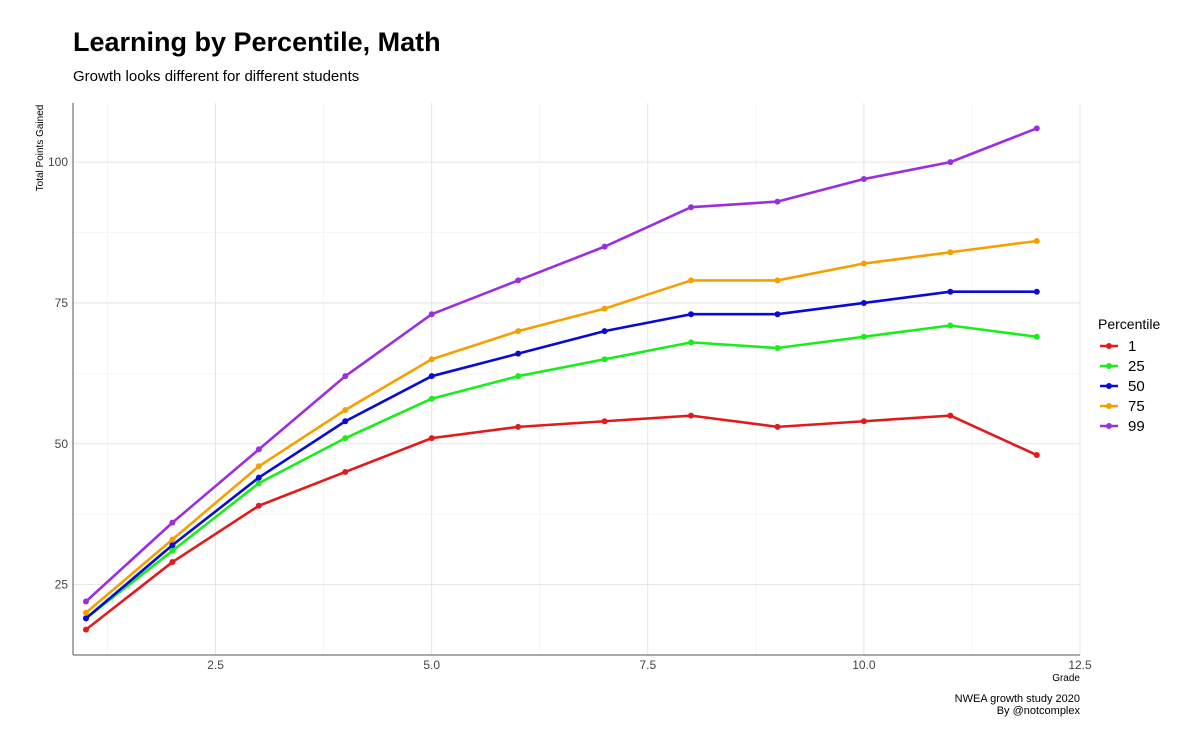 This screenshot has width=1200, height=750. I want to click on y-tick-label: 75, so click(62, 303).